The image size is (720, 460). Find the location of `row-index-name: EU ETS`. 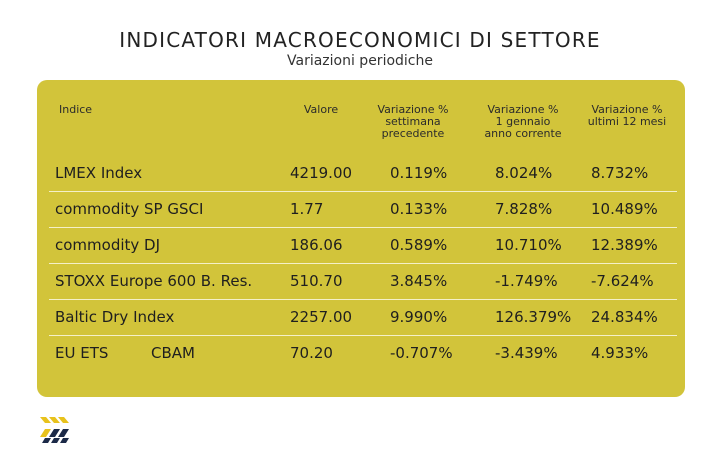

row-index-name: EU ETS is located at coordinates (82, 353).